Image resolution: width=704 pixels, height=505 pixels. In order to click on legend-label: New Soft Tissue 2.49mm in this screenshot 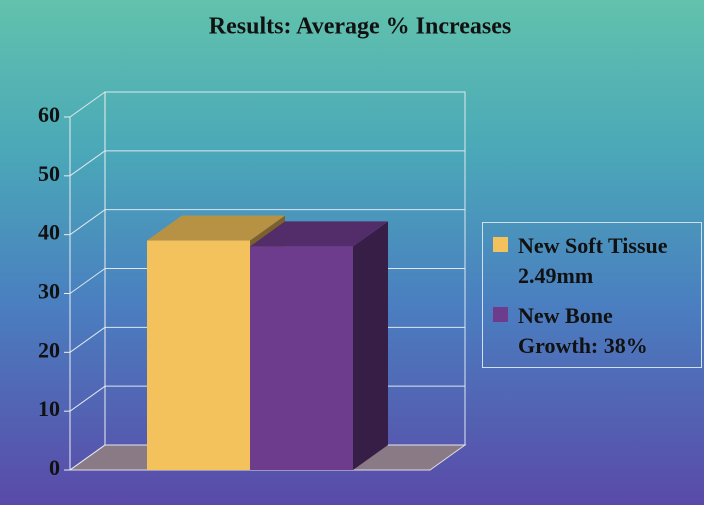, I will do `click(593, 260)`.